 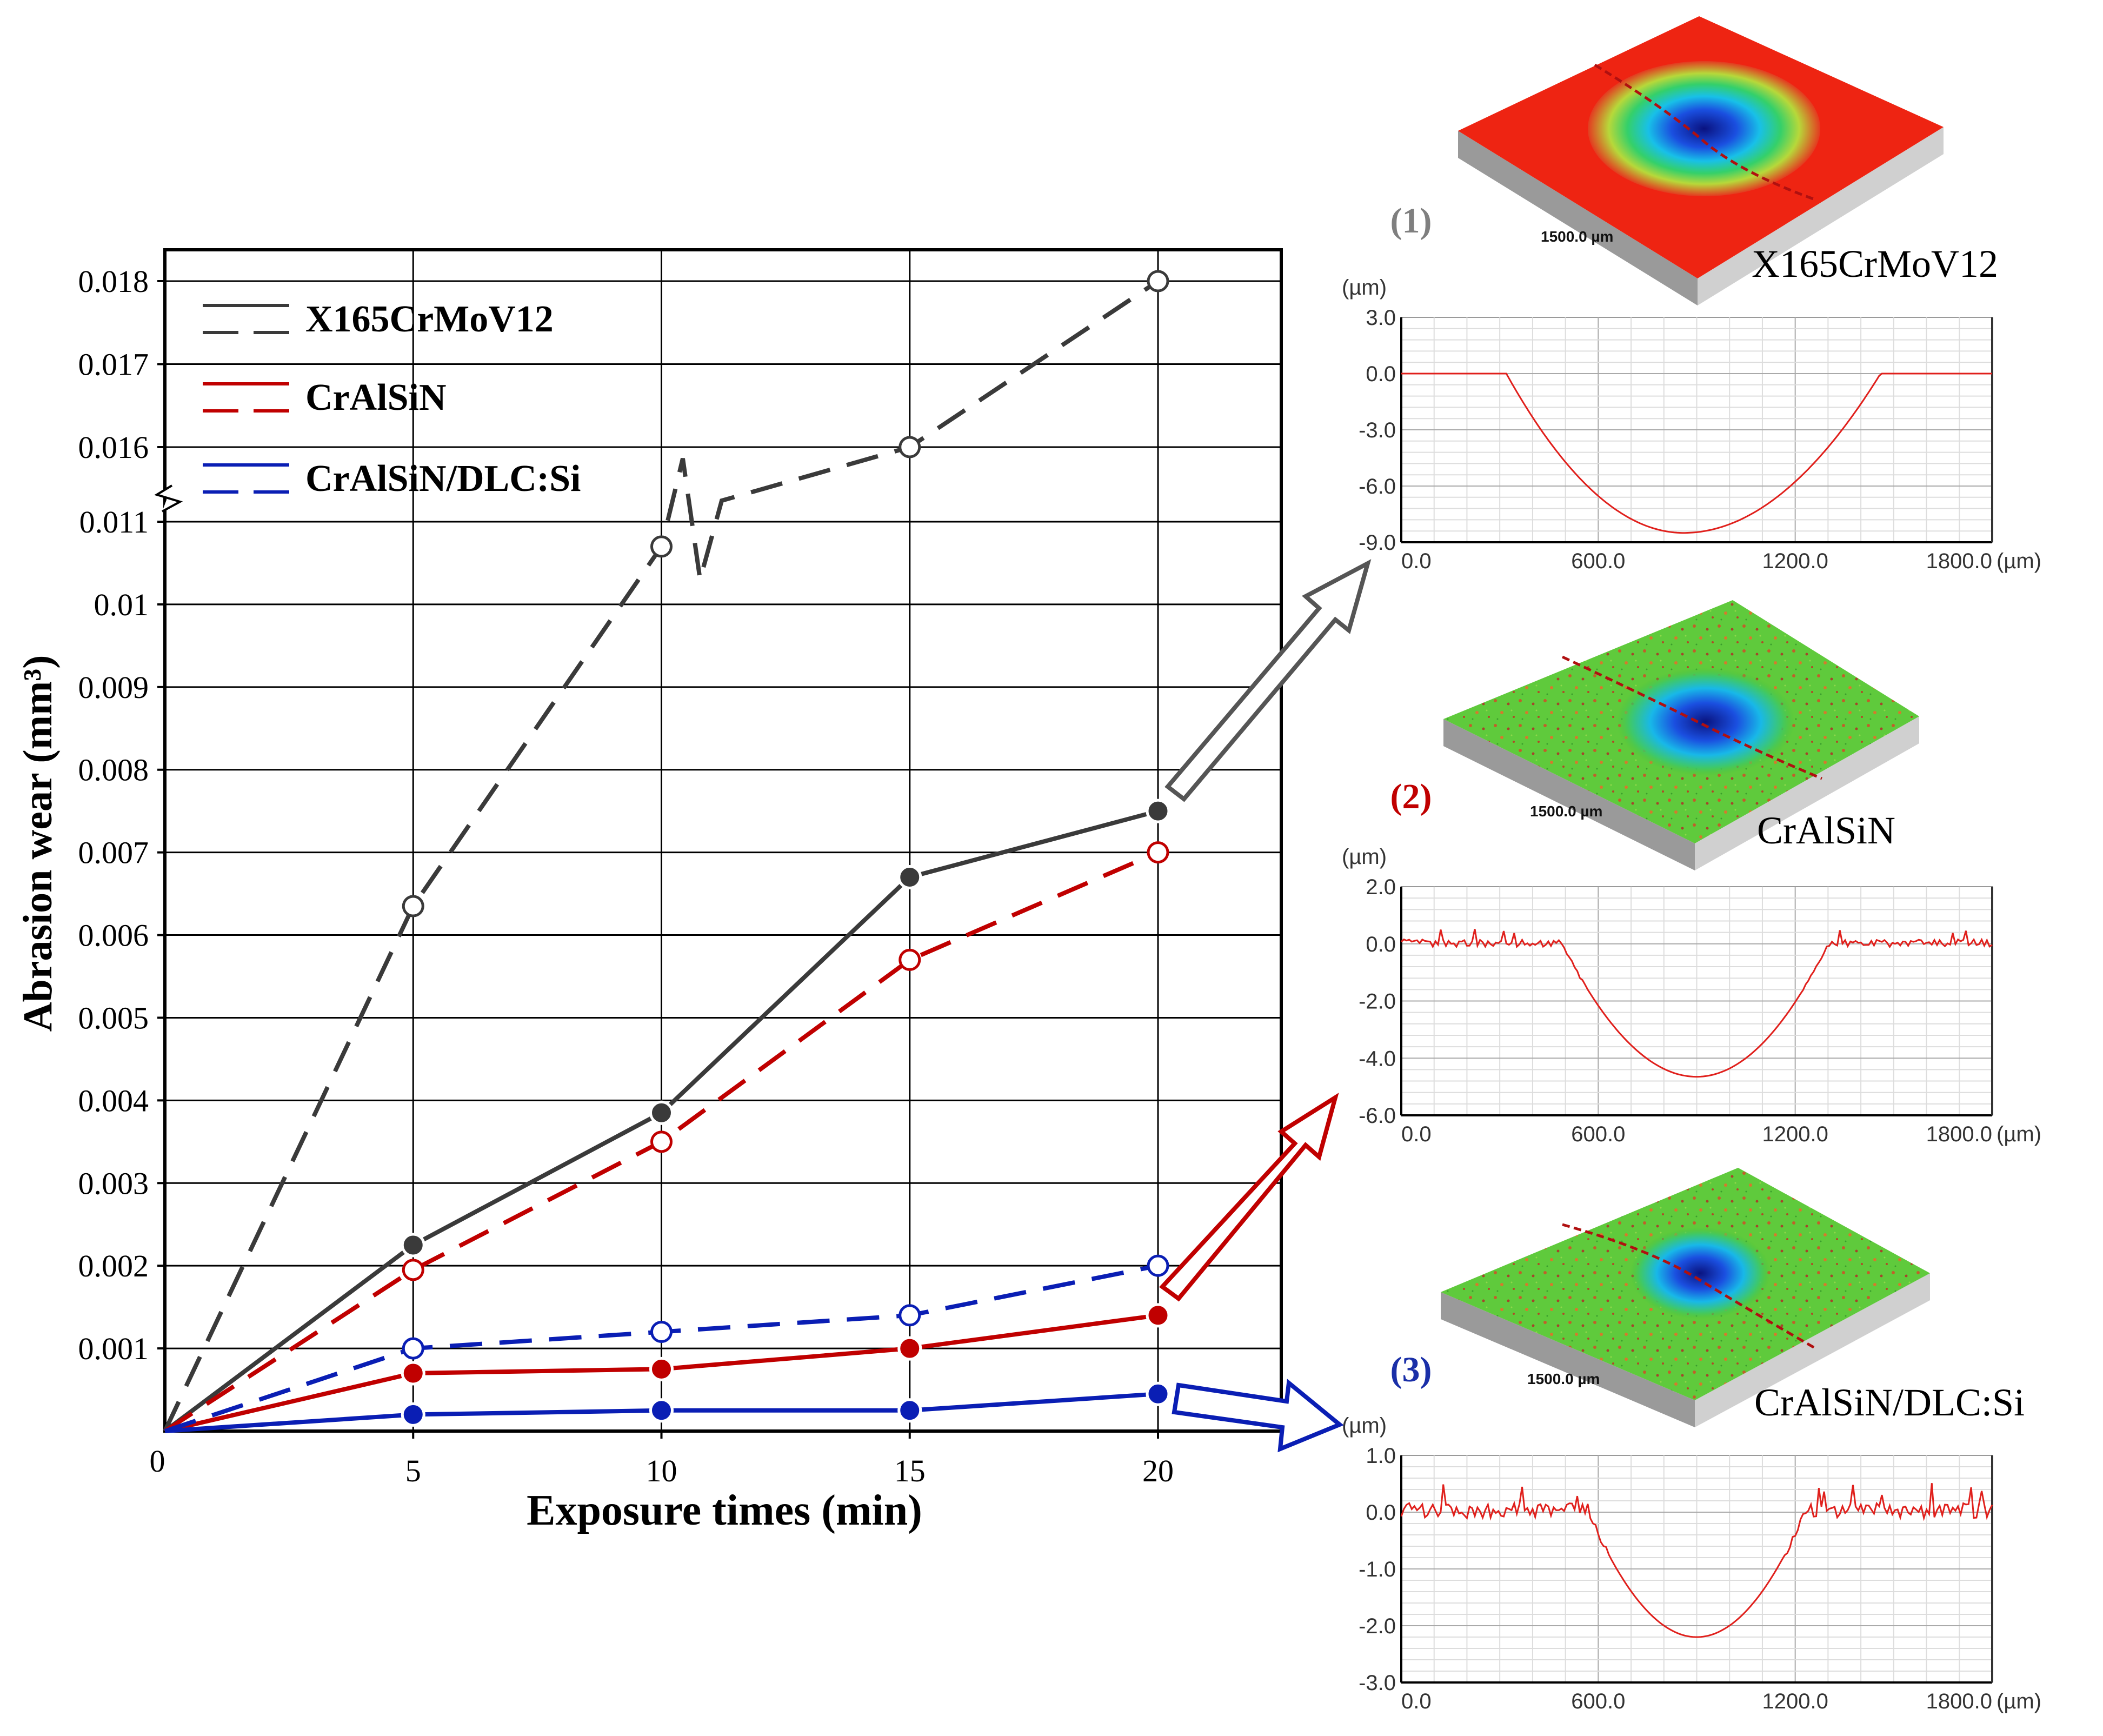 I want to click on y-axis-title: Abrasion wear (mm³), so click(x=38, y=844).